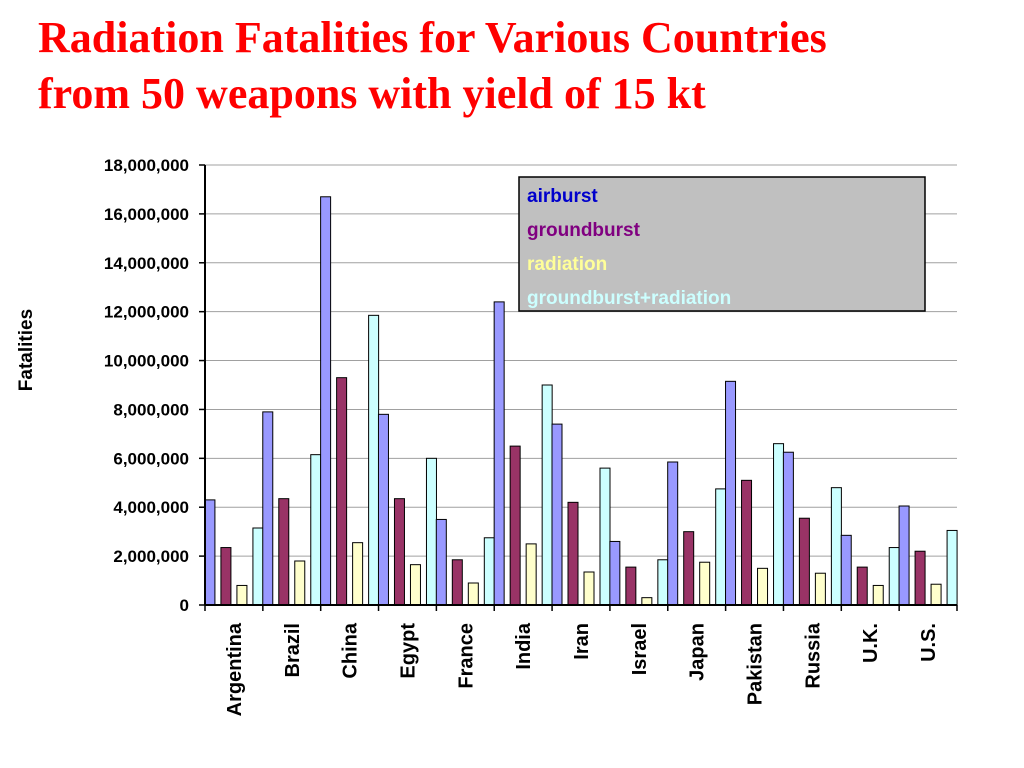  Describe the element at coordinates (698, 652) in the screenshot. I see `x-tick-label: Japan` at that location.